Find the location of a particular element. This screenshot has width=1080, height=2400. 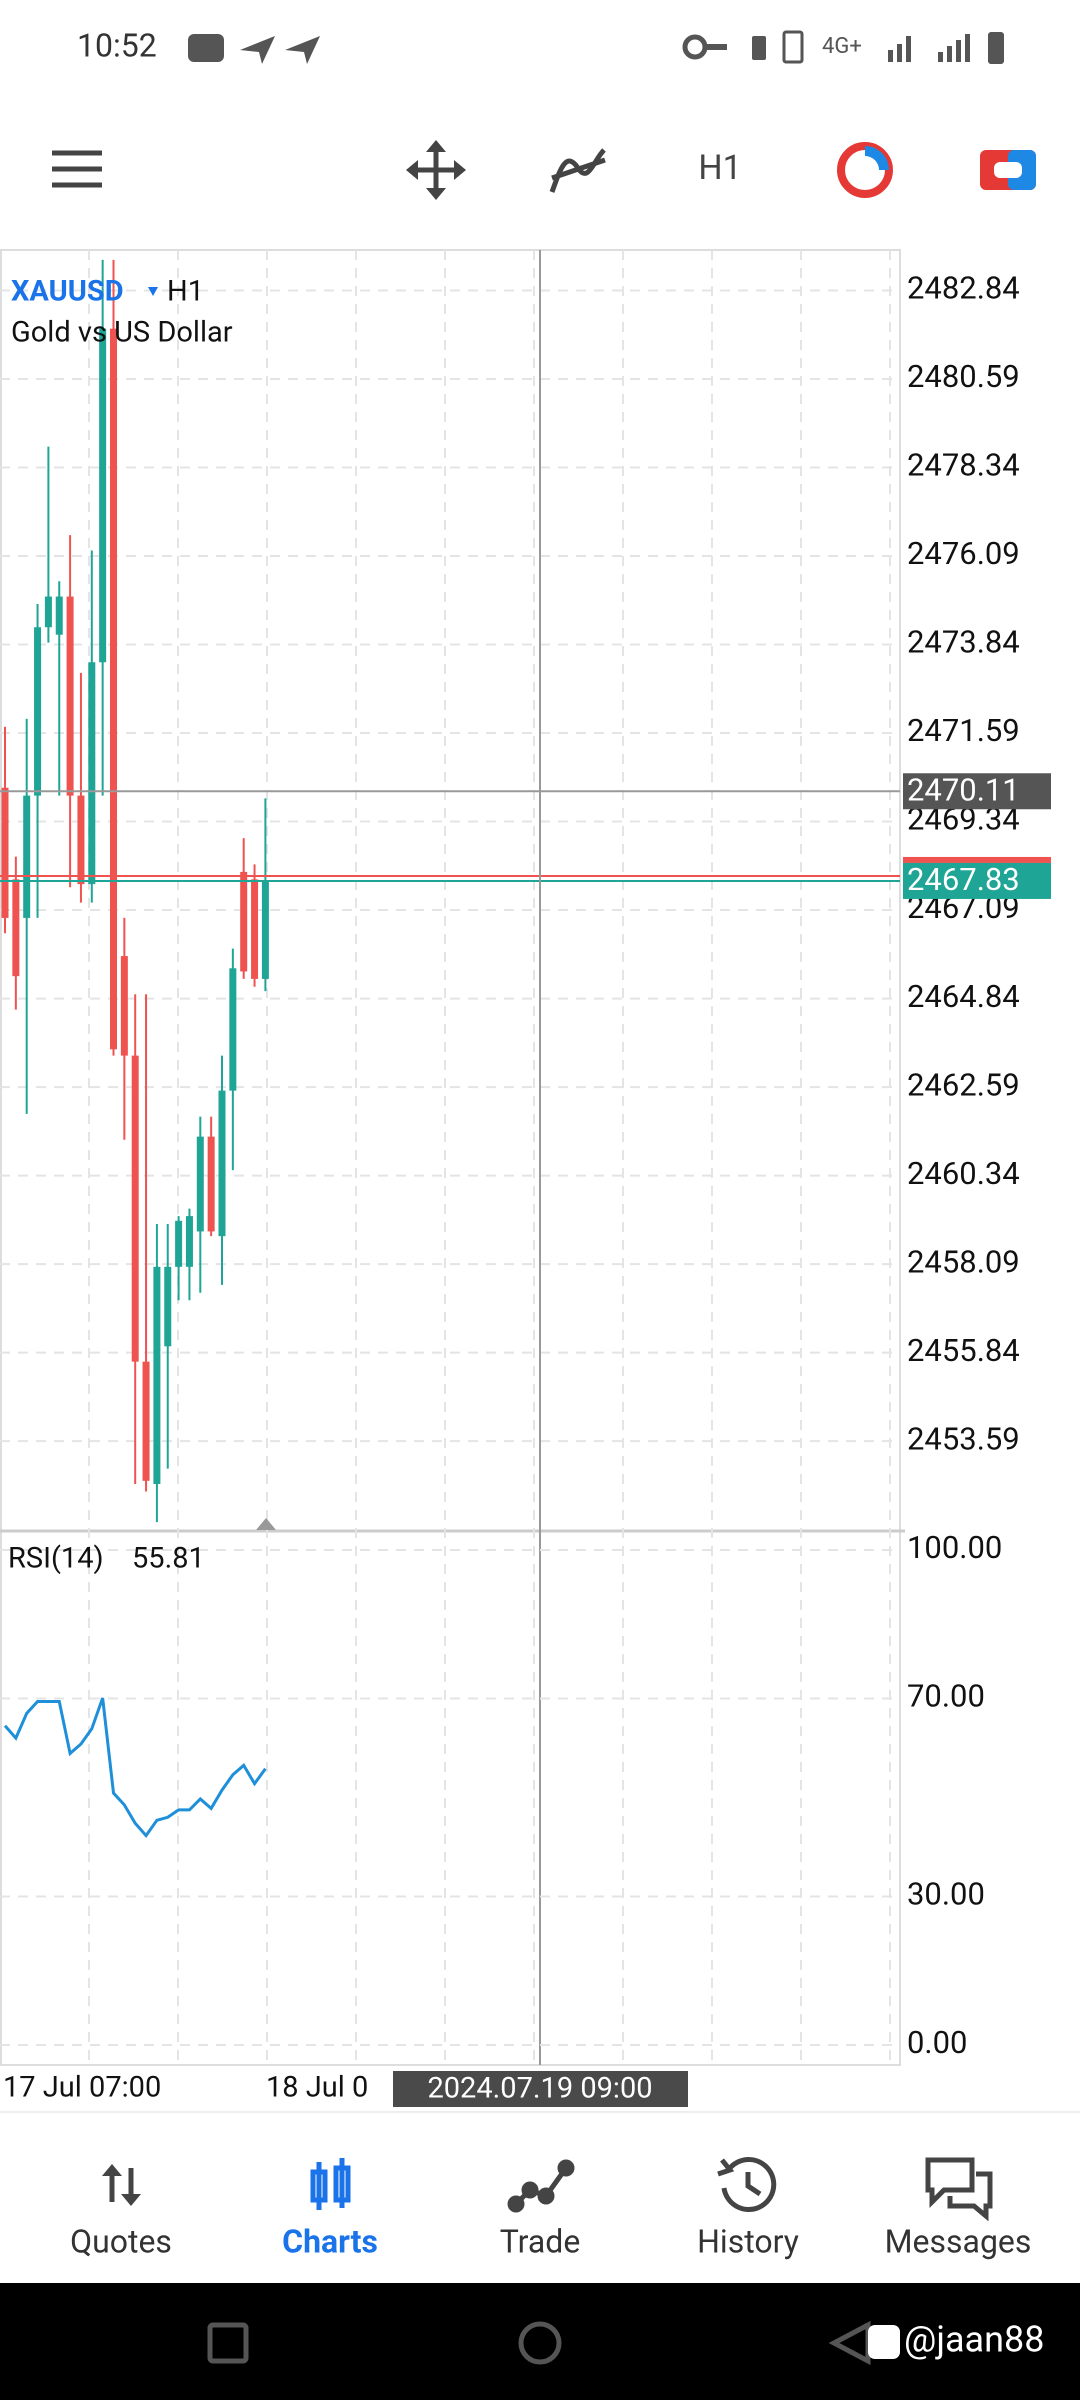

y-tick-label: 2480.59 is located at coordinates (963, 376).